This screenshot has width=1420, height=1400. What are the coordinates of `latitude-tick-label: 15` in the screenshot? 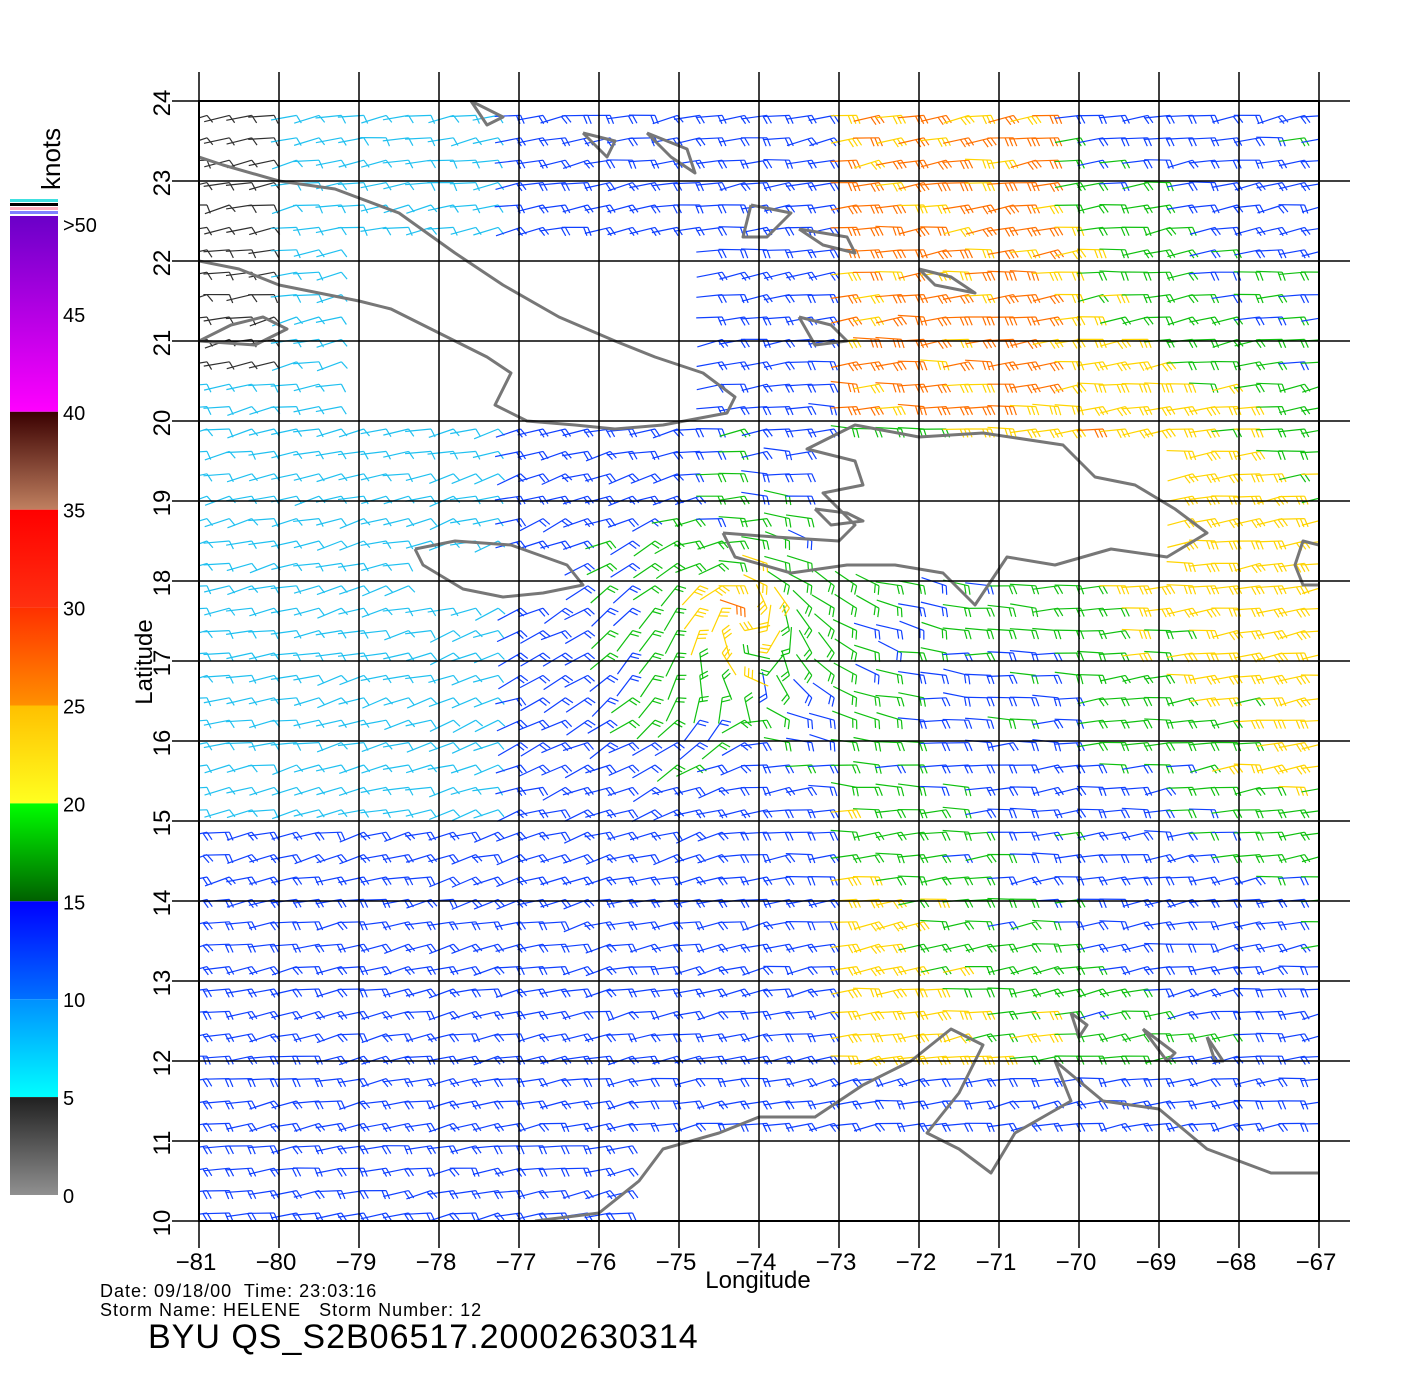 It's located at (162, 823).